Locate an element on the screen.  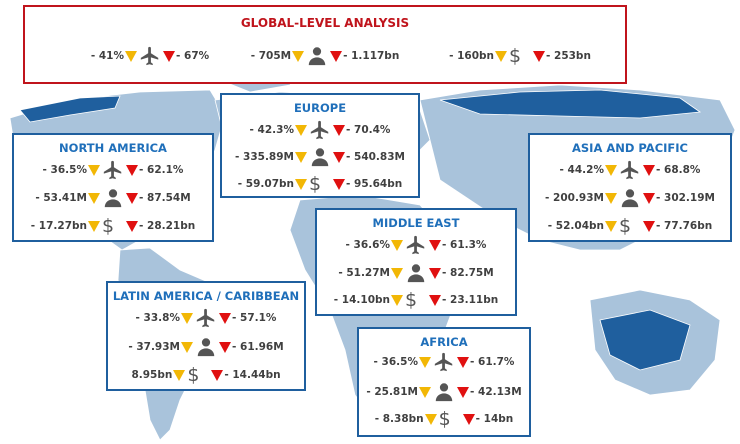
passengers-upper-value: - 82.75M is located at coordinates (468, 273).